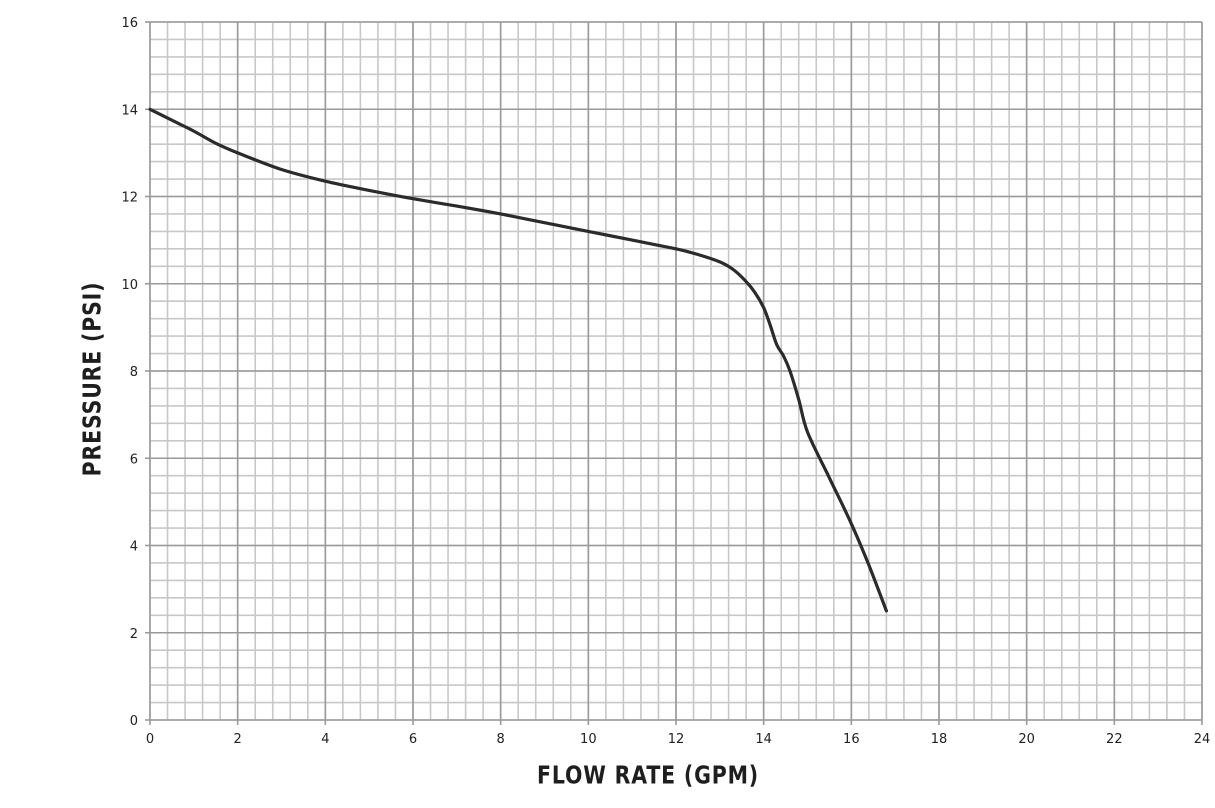  I want to click on x-axis-title: FLOW RATE (GPM), so click(648, 775).